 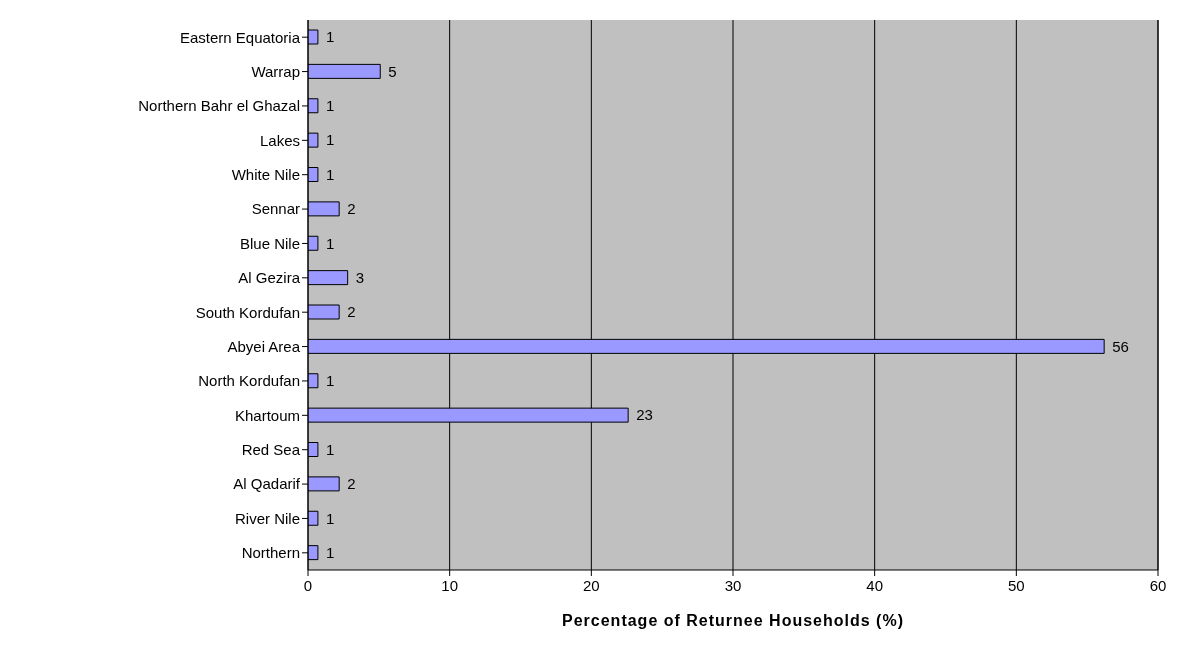 What do you see at coordinates (450, 585) in the screenshot?
I see `x-tick-label: 10` at bounding box center [450, 585].